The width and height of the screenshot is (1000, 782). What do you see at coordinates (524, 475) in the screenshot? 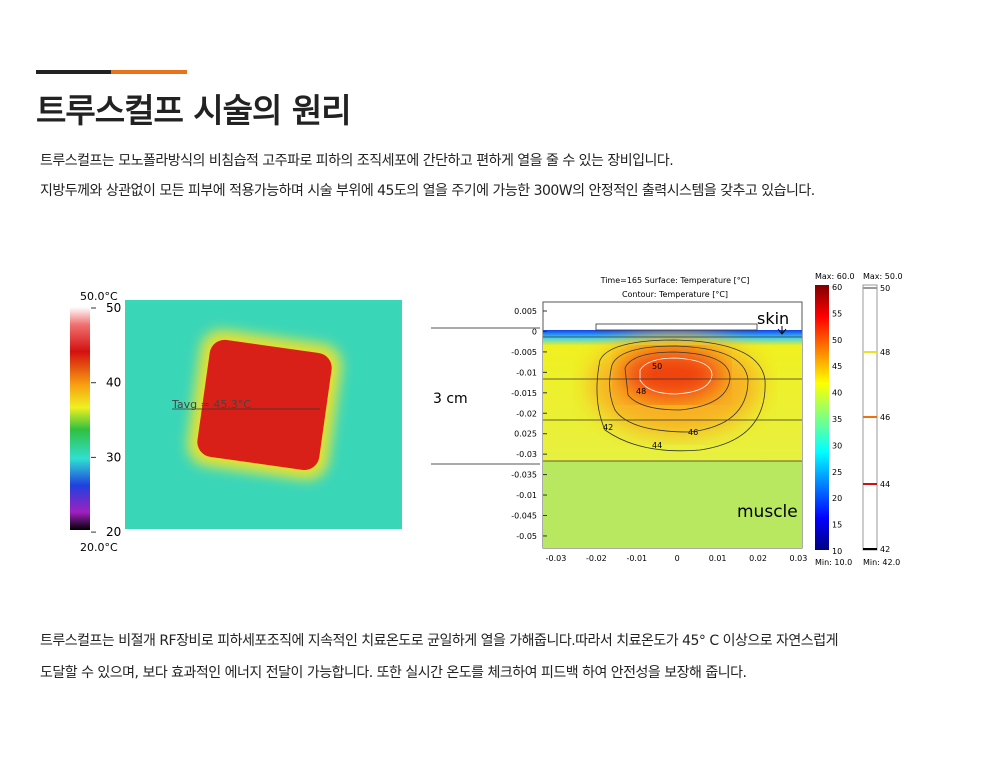
I see `y-tick-label: -0.035` at bounding box center [524, 475].